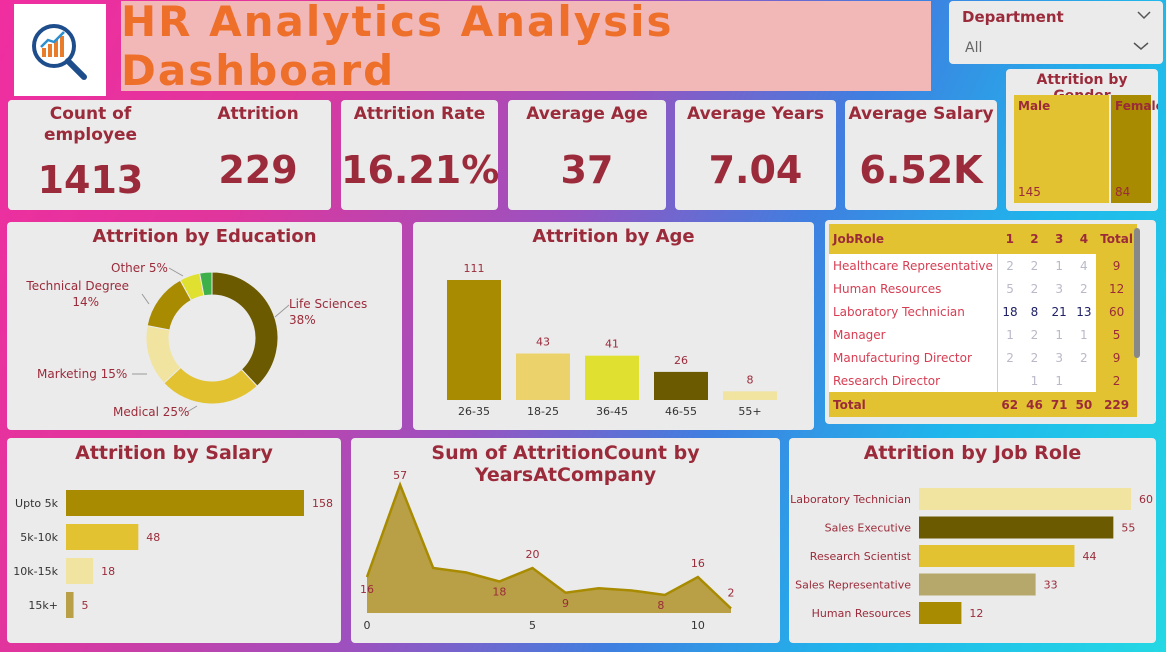 Image resolution: width=1166 pixels, height=652 pixels. Describe the element at coordinates (983, 265) in the screenshot. I see `table-row: Healthcare Representative 2 2 1 4 9` at that location.